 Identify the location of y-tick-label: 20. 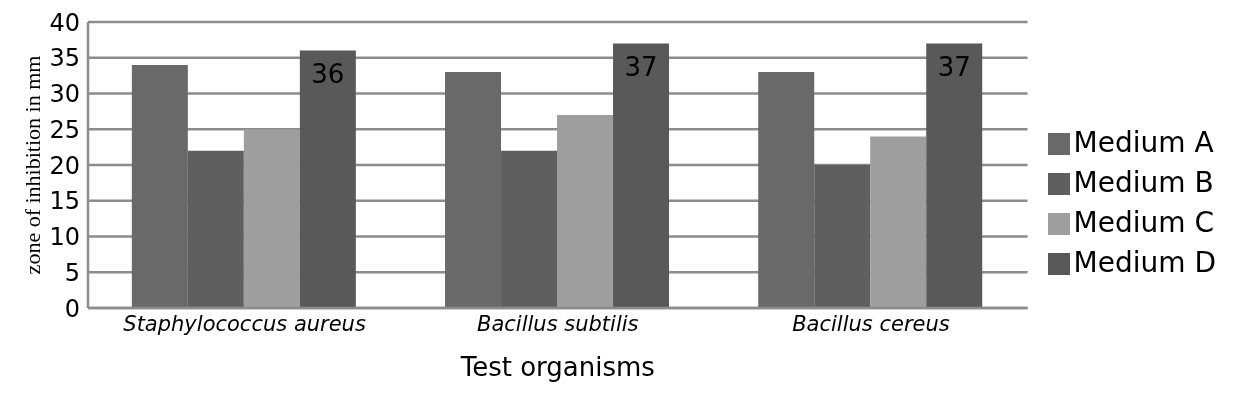
(64, 165).